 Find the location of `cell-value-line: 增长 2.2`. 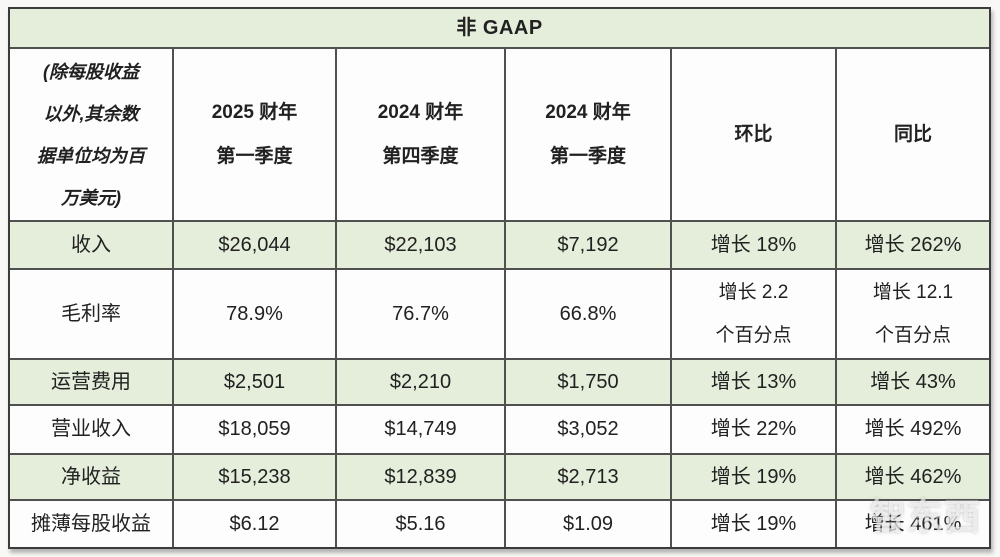

cell-value-line: 增长 2.2 is located at coordinates (753, 292).